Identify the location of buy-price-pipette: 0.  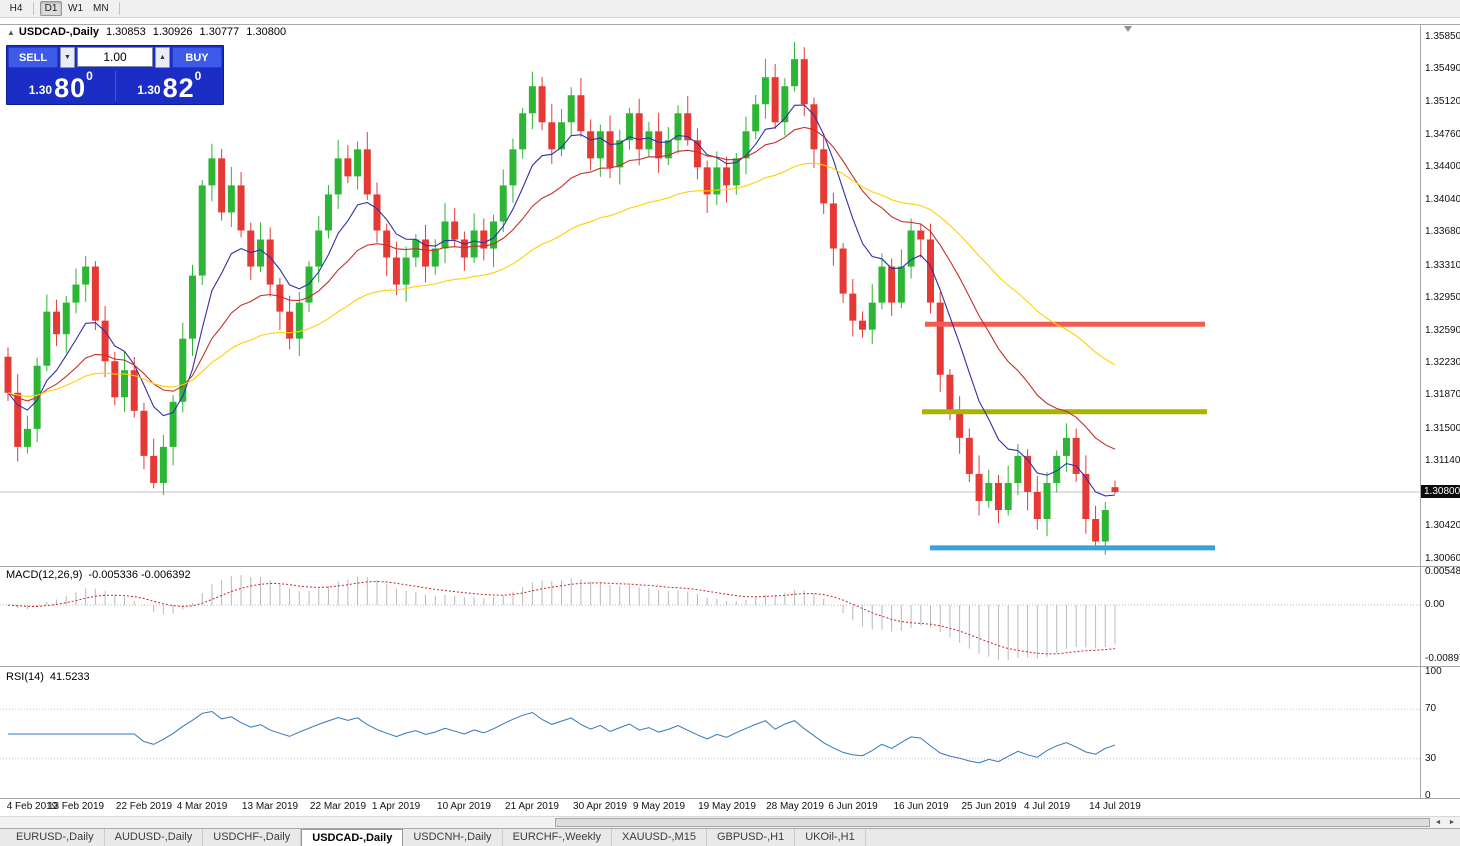
(198, 76).